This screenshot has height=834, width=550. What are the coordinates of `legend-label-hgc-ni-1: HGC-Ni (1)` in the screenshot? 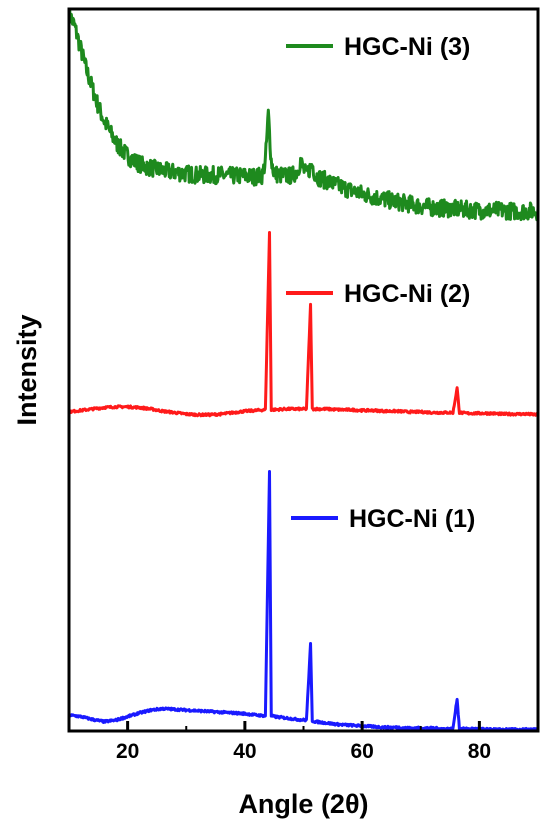 It's located at (412, 519).